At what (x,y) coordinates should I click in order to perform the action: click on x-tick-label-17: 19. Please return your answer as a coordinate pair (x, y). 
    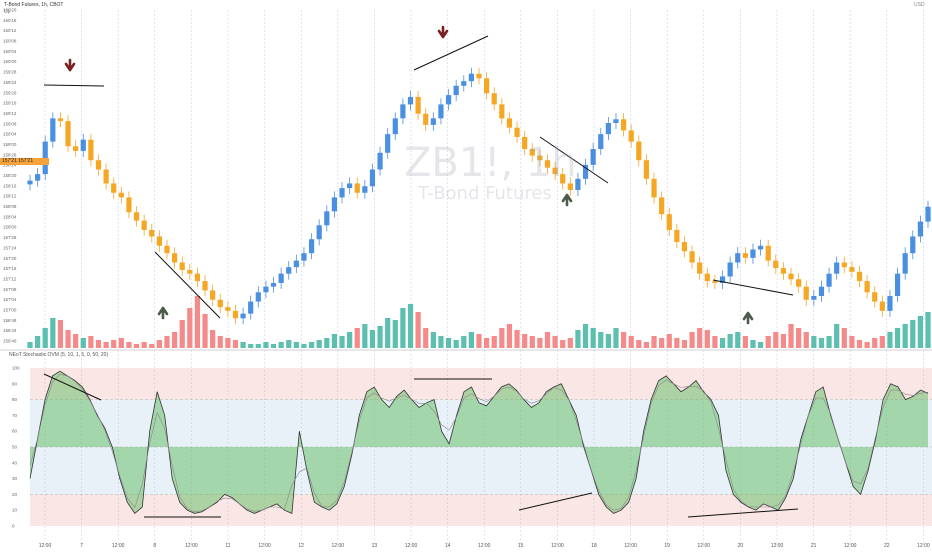
    Looking at the image, I should click on (667, 546).